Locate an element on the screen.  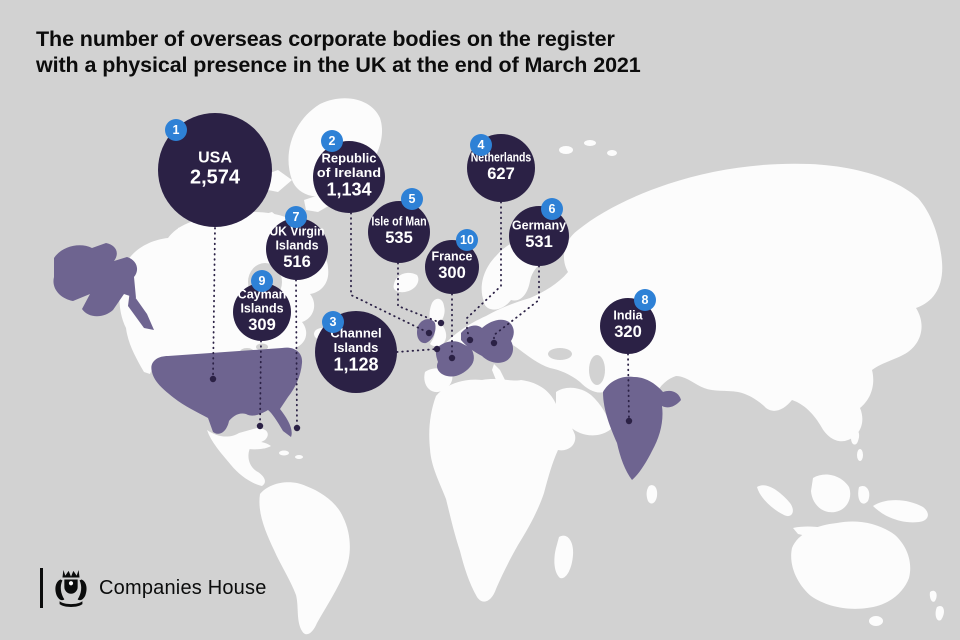
map-marker-india is located at coordinates (629, 421).